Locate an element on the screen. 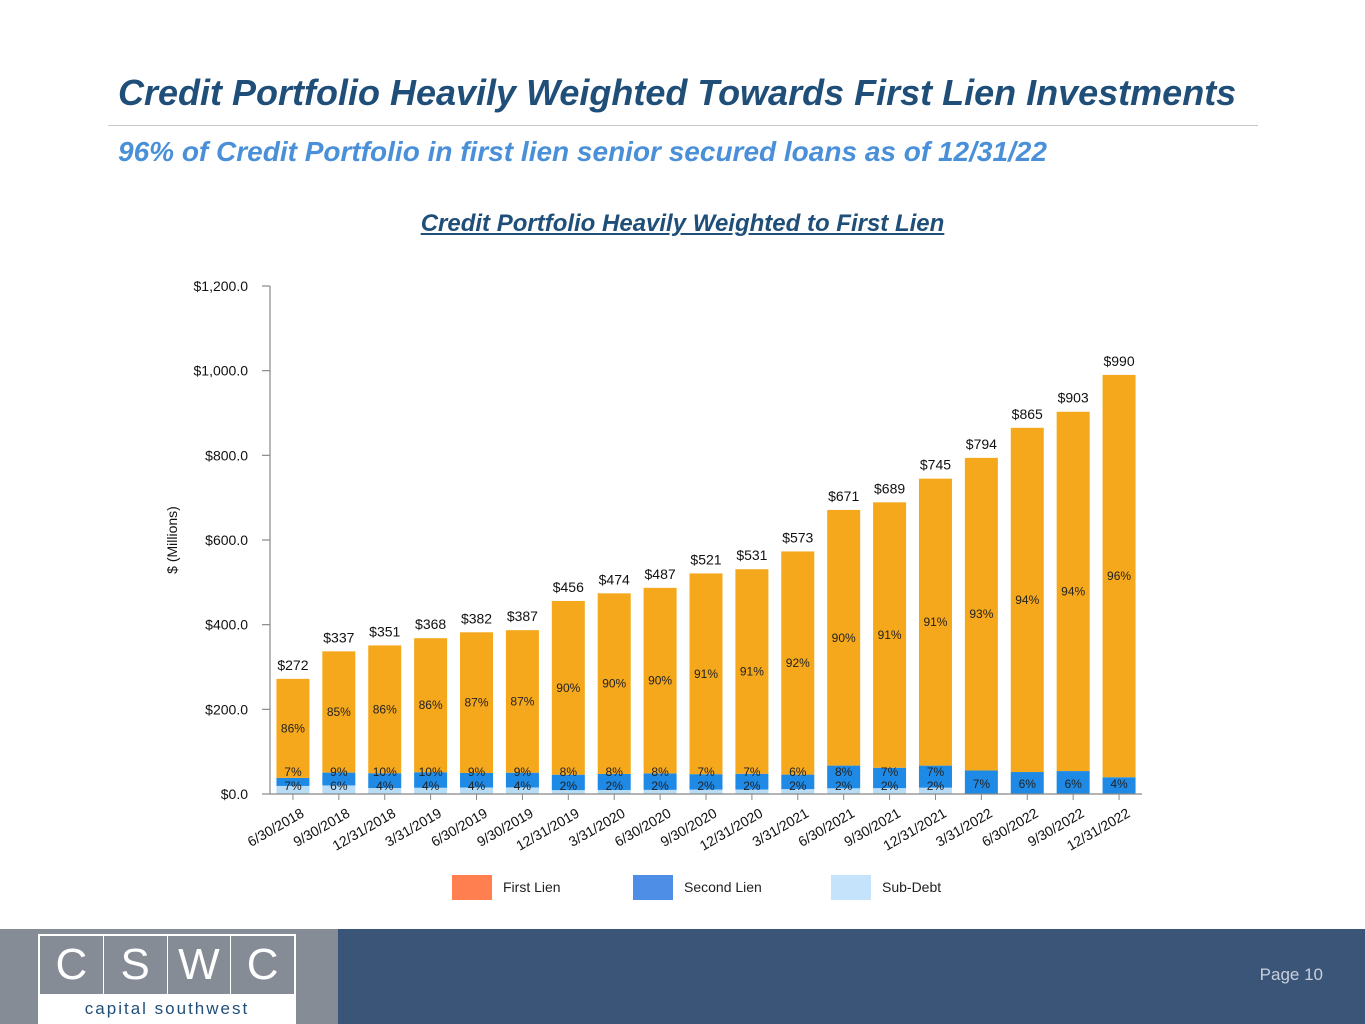 The image size is (1365, 1024). total-label: $456 is located at coordinates (568, 587).